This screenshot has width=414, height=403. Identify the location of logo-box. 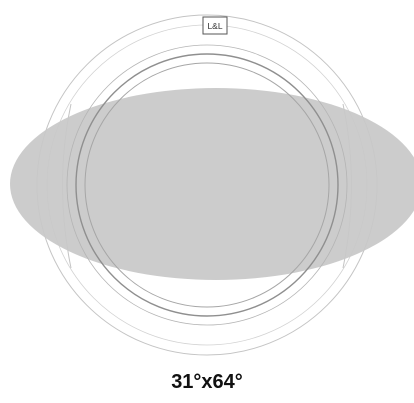
(215, 25).